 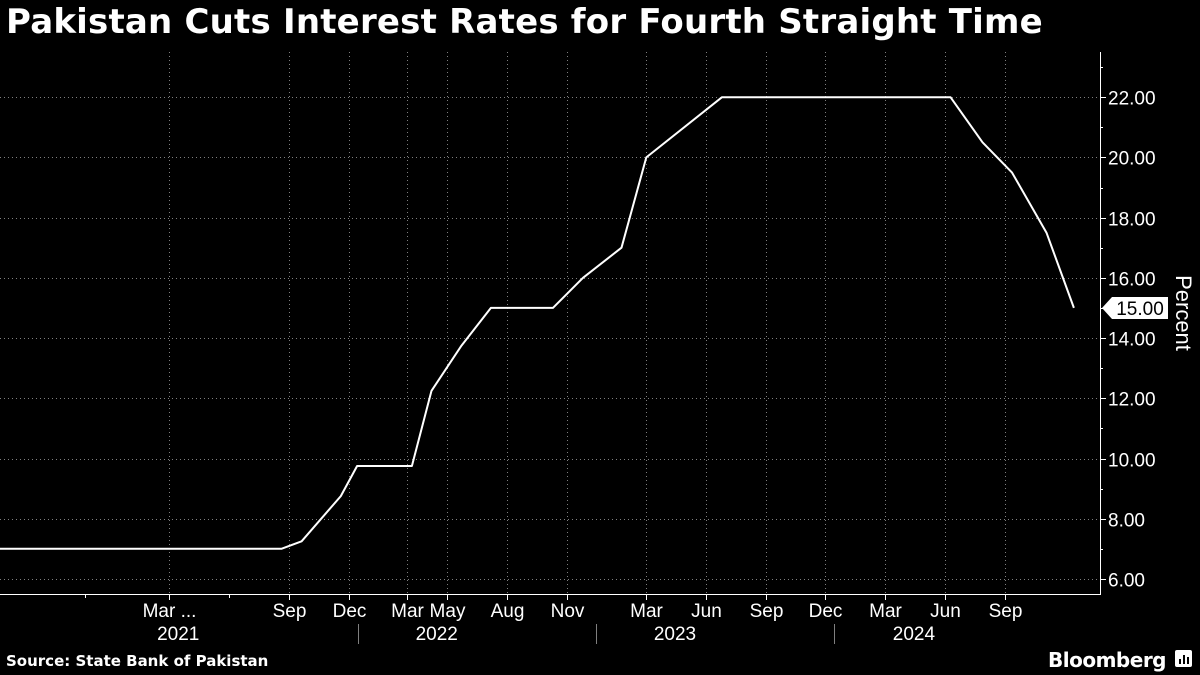 I want to click on x-year-label: 2021, so click(x=178, y=634).